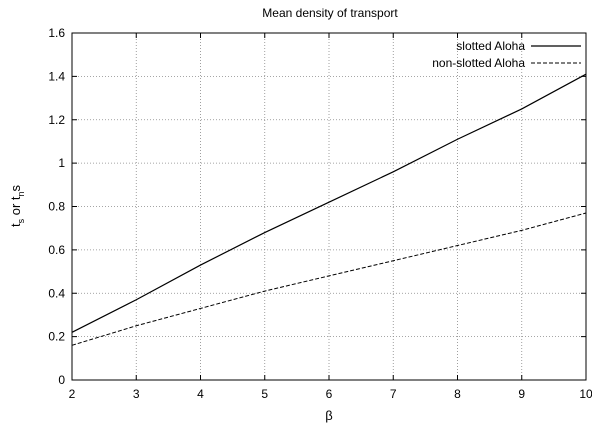  What do you see at coordinates (330, 13) in the screenshot?
I see `chart-title: Mean density of transport` at bounding box center [330, 13].